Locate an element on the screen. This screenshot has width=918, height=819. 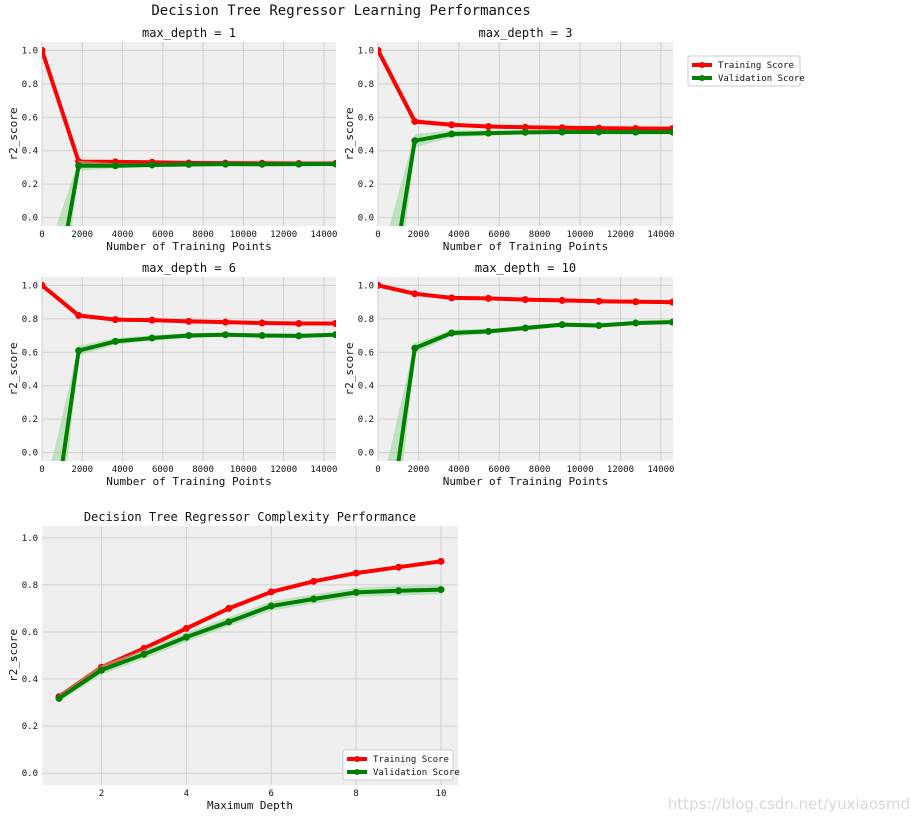
chart-title: max_depth = 3 is located at coordinates (526, 33).